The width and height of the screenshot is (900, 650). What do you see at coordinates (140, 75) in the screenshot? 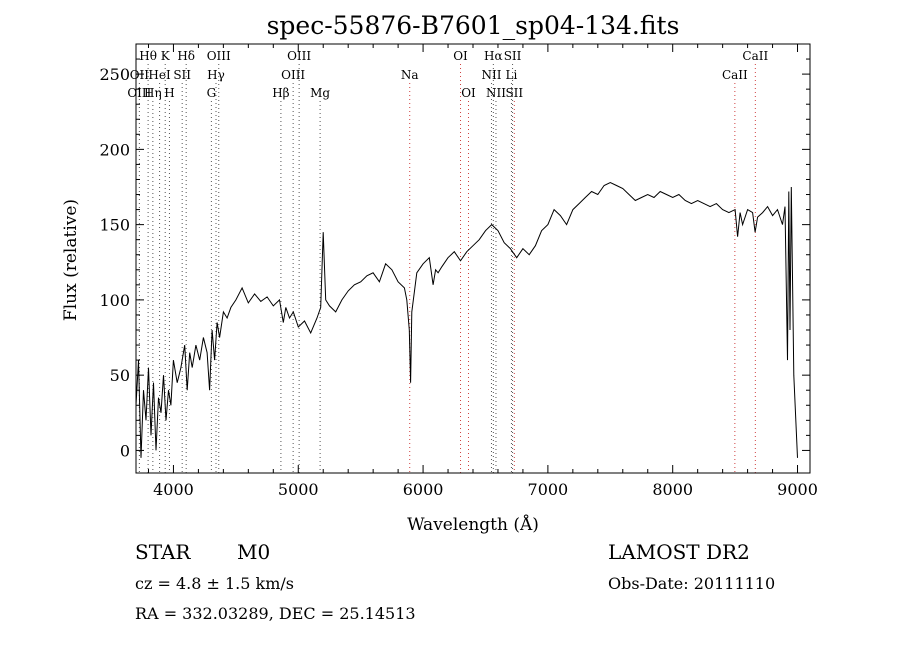
I see `line-label-oii: OII` at bounding box center [140, 75].